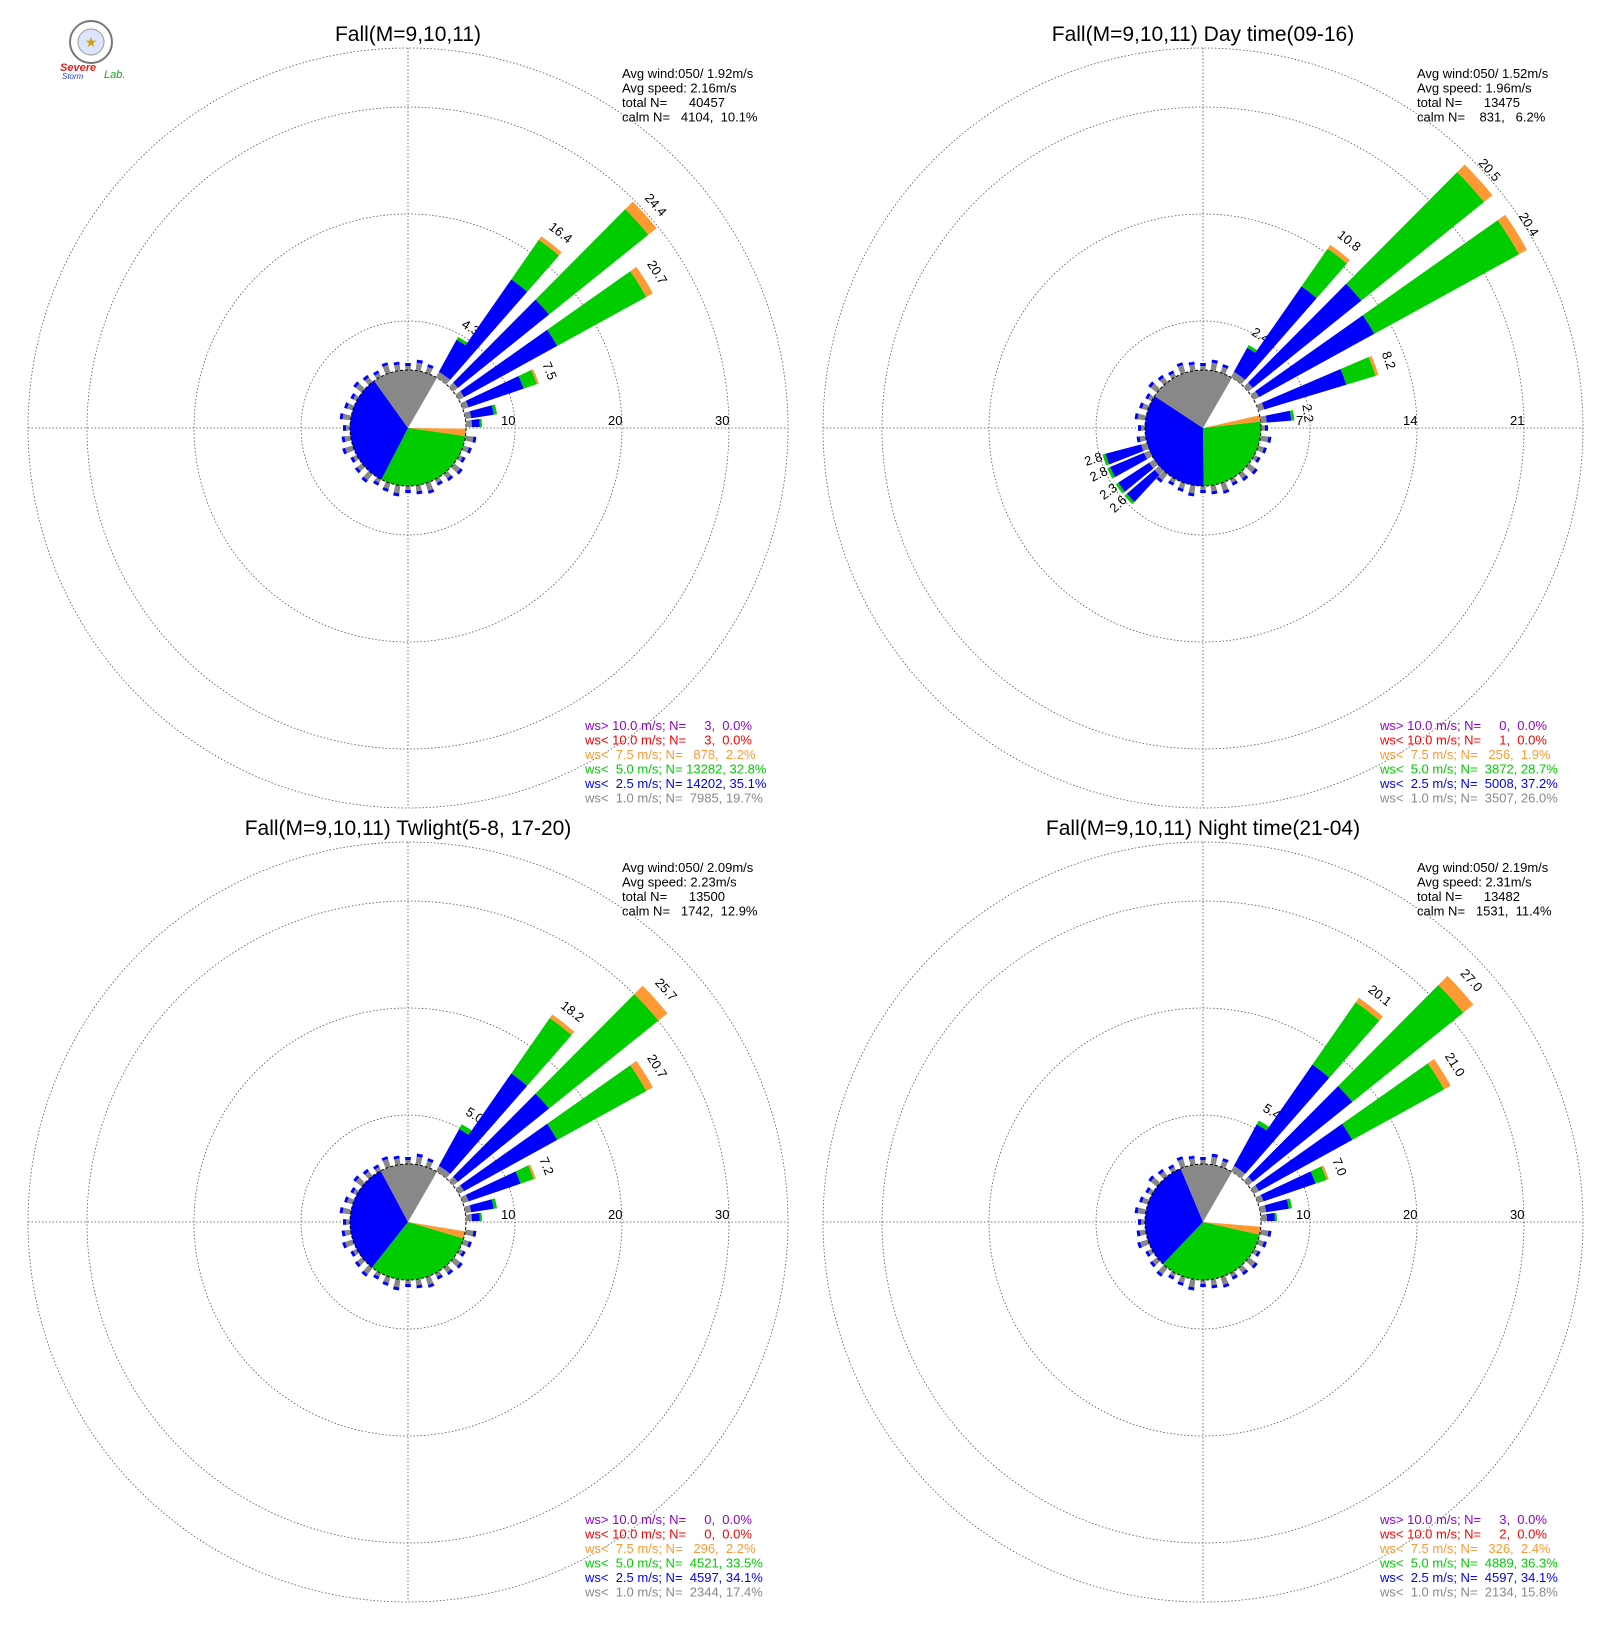 This screenshot has width=1620, height=1640. What do you see at coordinates (1474, 882) in the screenshot?
I see `stat-line: Avg speed: 2.31m/s` at bounding box center [1474, 882].